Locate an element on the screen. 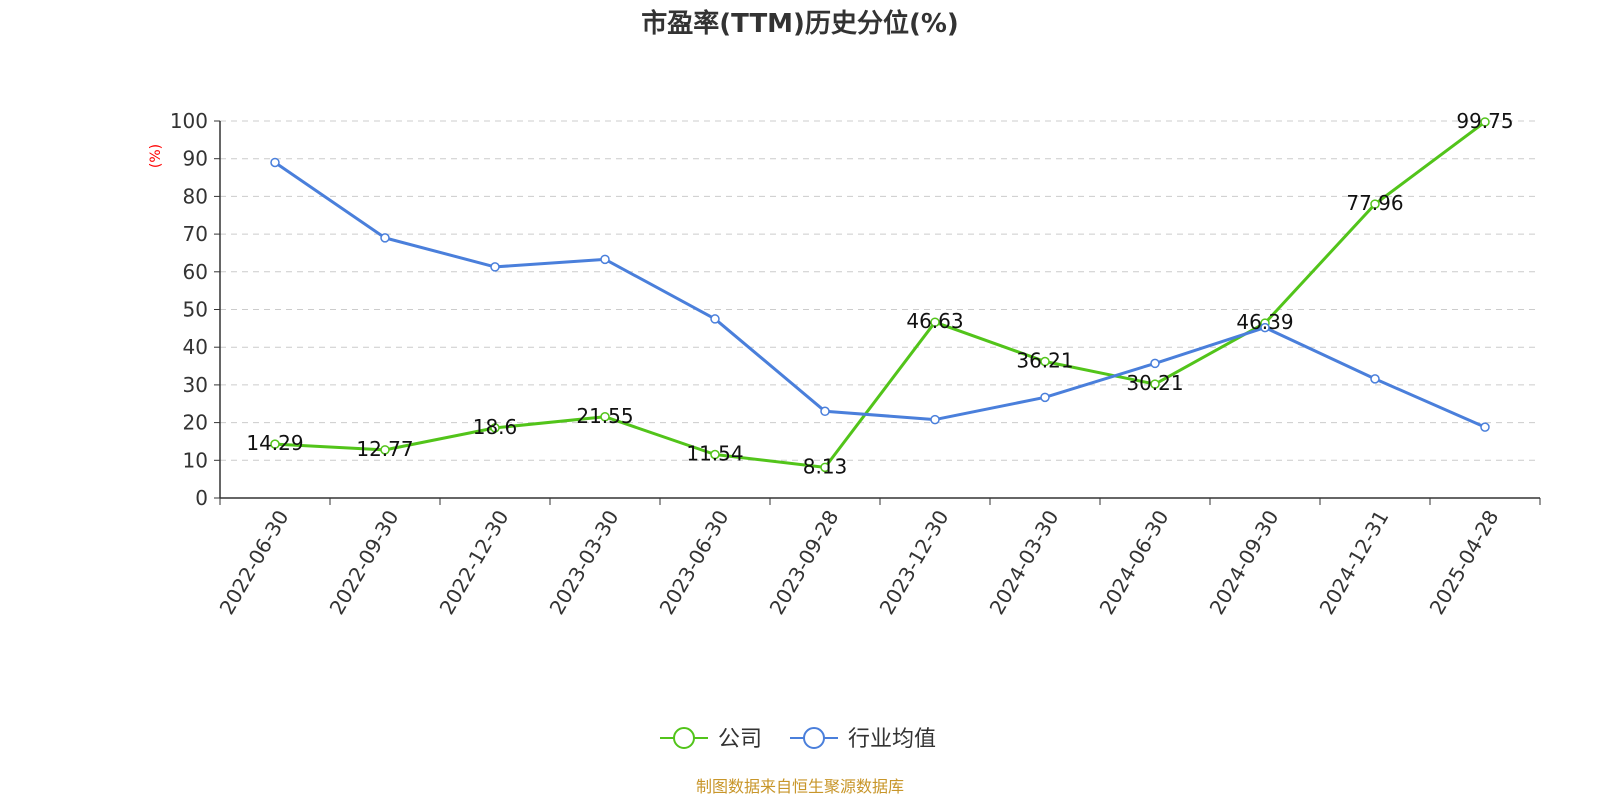  company-data-label: 8.13 is located at coordinates (825, 466).